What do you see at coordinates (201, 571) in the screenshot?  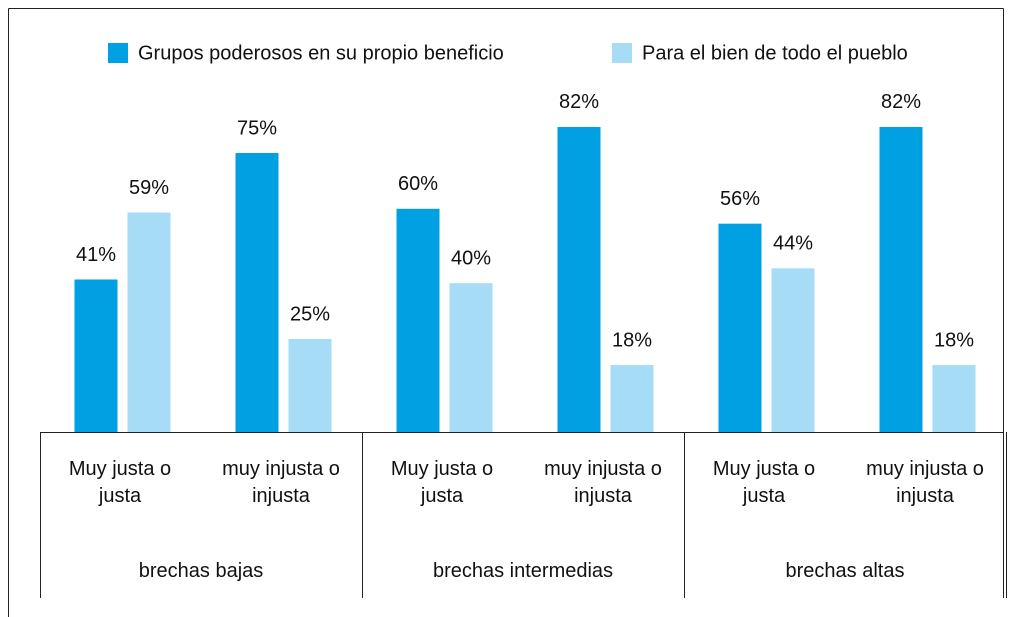 I see `group-label: brechas bajas` at bounding box center [201, 571].